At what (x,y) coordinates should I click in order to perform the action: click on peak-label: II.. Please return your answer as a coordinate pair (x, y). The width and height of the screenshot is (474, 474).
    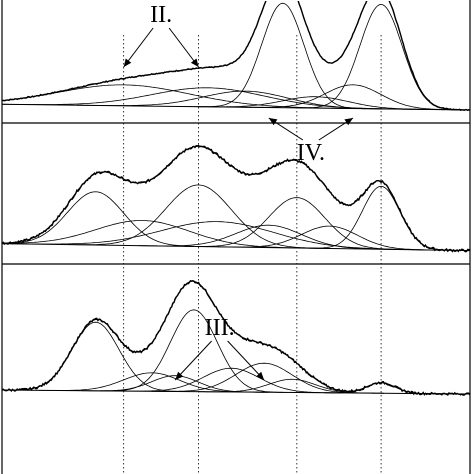
    Looking at the image, I should click on (161, 15).